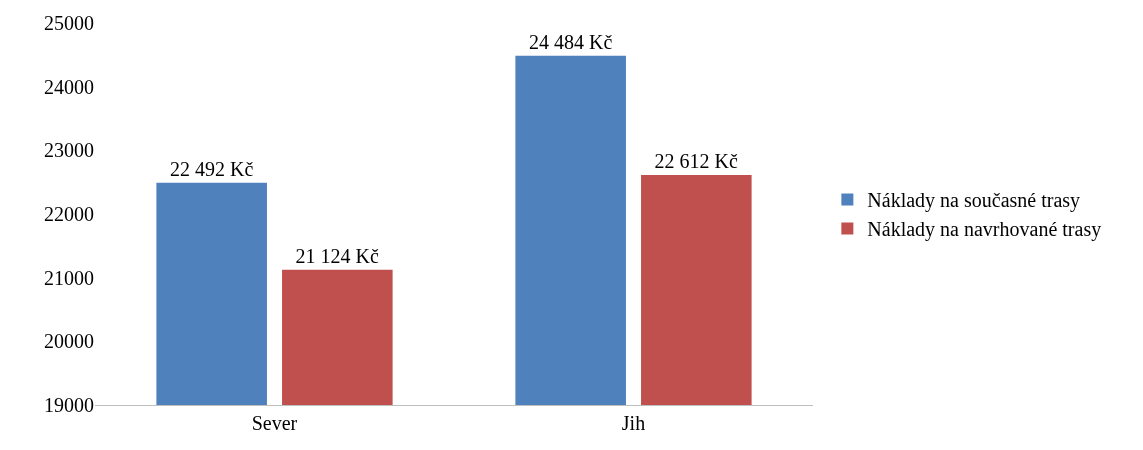 This screenshot has height=450, width=1143. Describe the element at coordinates (984, 230) in the screenshot. I see `legend-label: Náklady na navrhované trasy` at that location.